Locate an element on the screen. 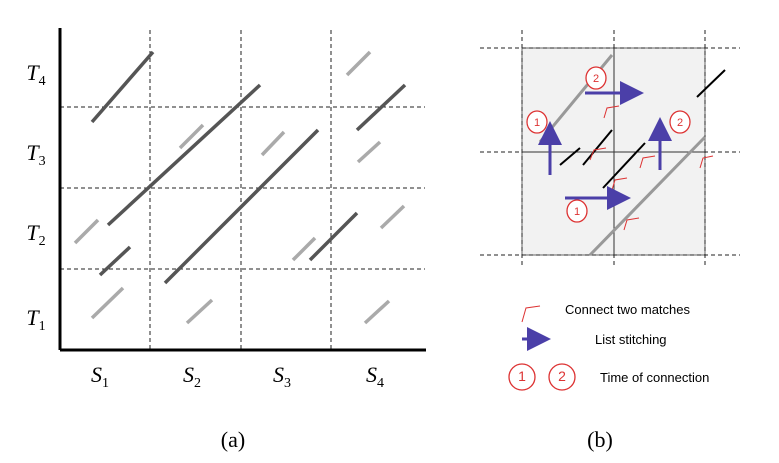  axis-label: T2 is located at coordinates (35, 234).